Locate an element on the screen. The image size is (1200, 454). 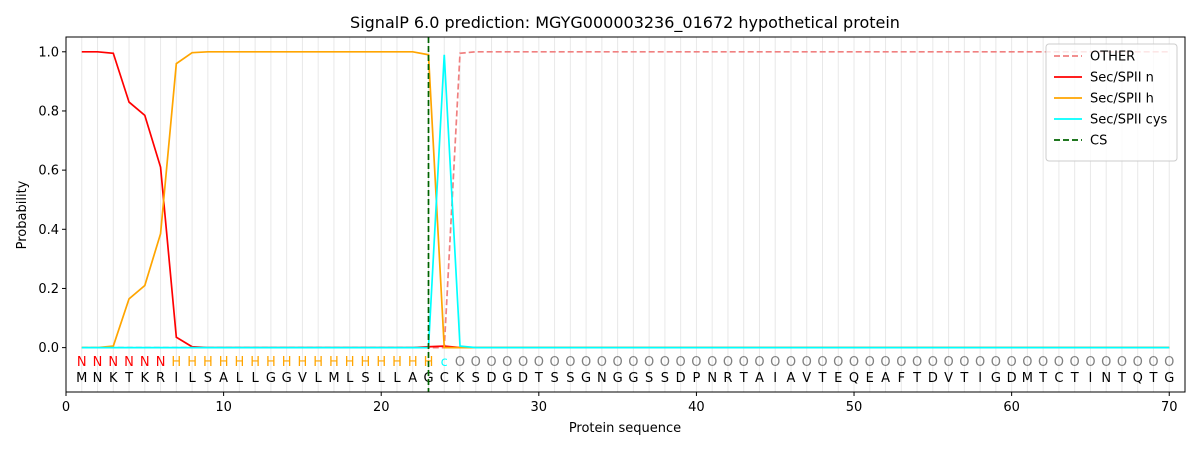
legend-label: CS is located at coordinates (1098, 141).